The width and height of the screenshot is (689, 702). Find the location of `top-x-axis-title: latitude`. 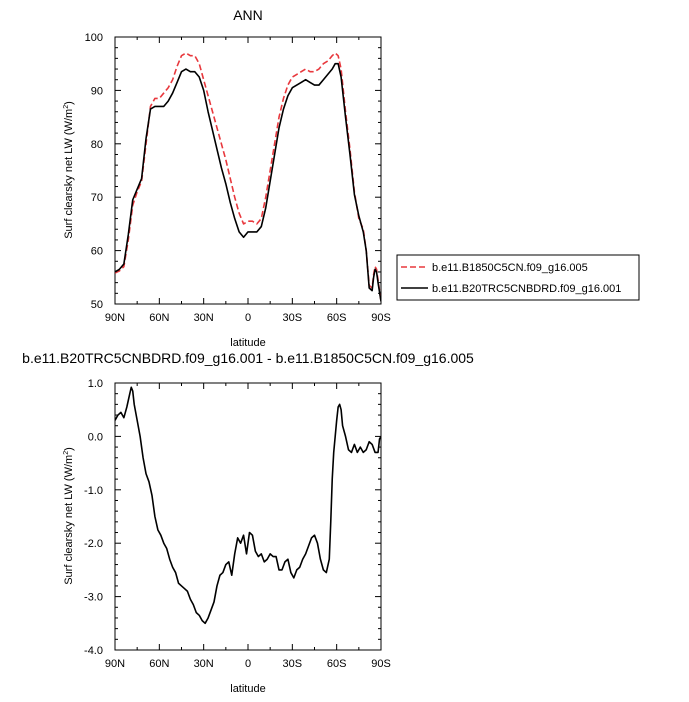

top-x-axis-title: latitude is located at coordinates (247, 343).